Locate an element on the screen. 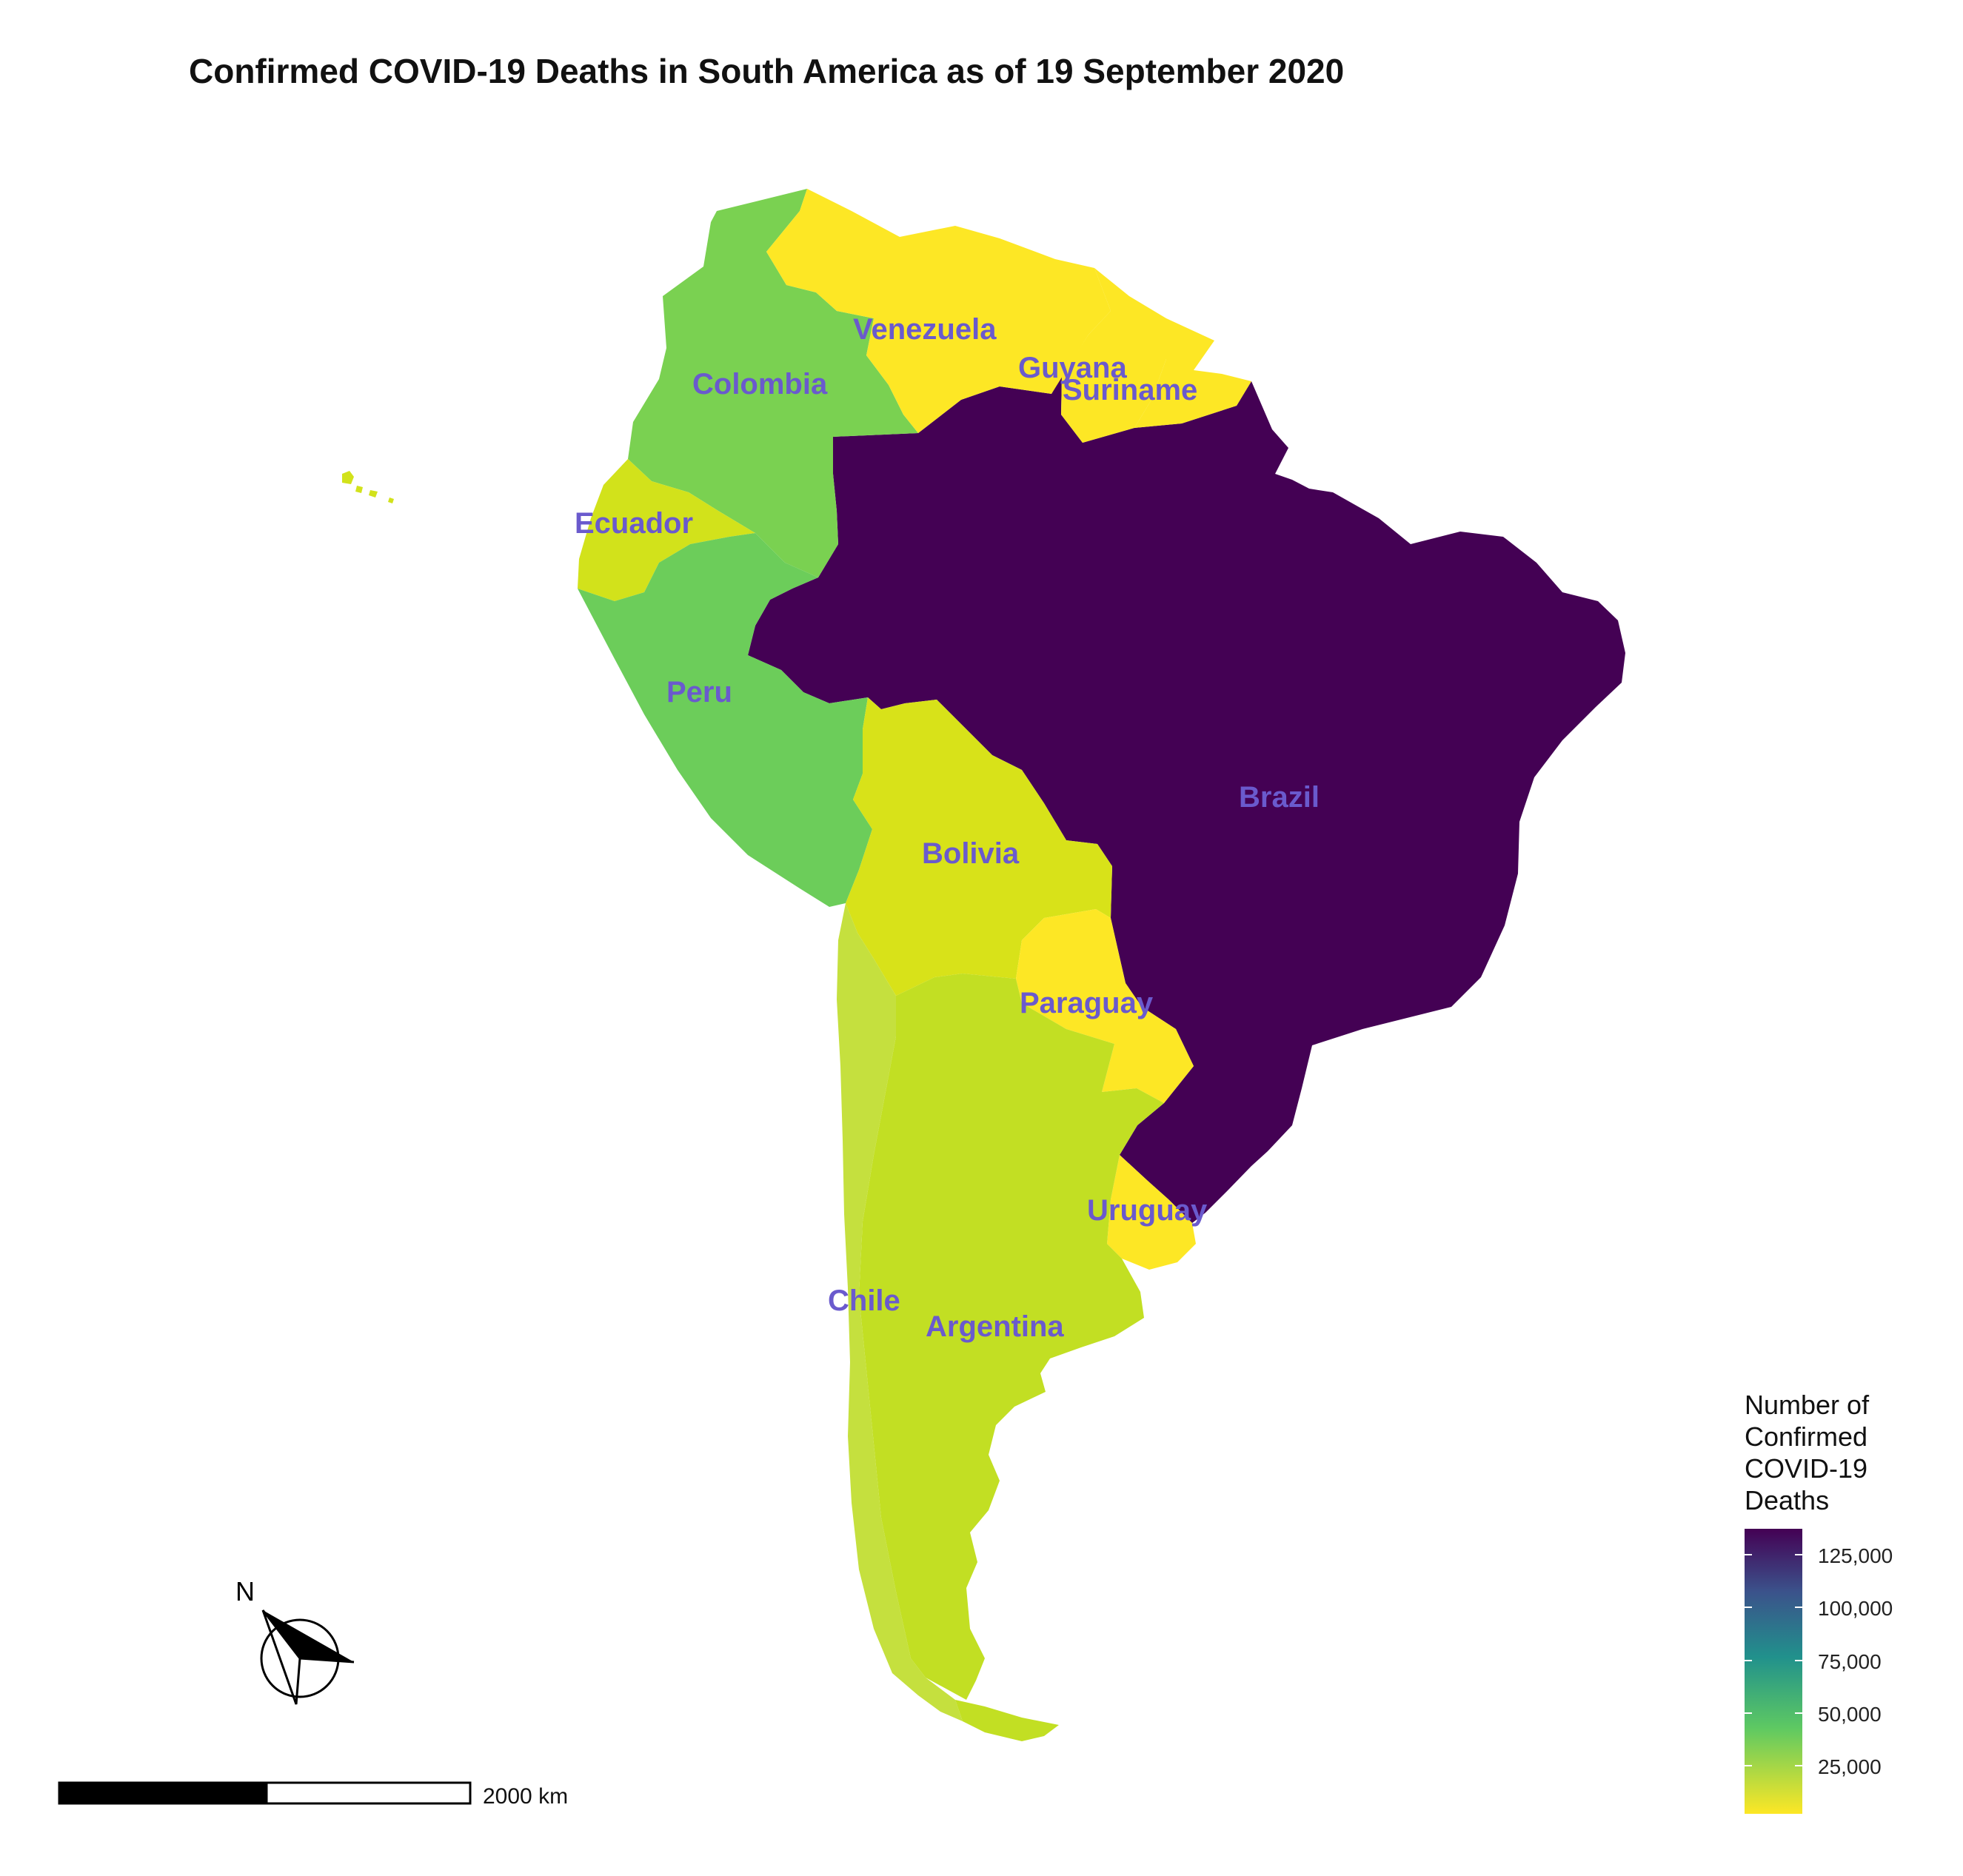 This screenshot has height=1876, width=1963. legend-title-line-3: COVID-19 is located at coordinates (1806, 1468).